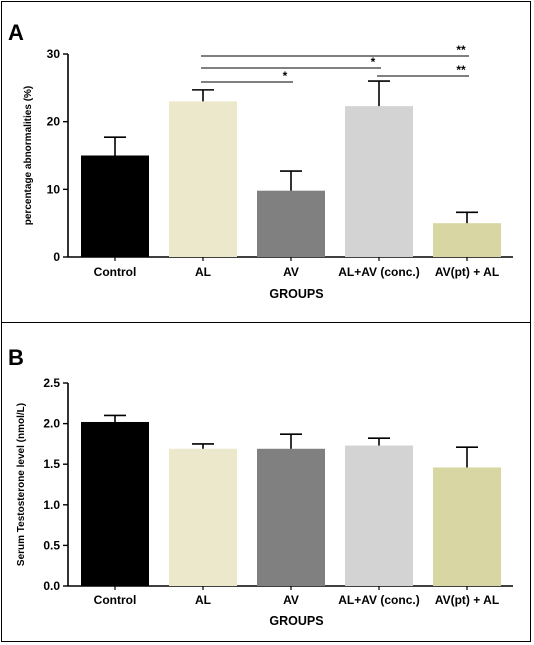 Image resolution: width=534 pixels, height=645 pixels. Describe the element at coordinates (21, 484) in the screenshot. I see `y-axis-title: Serum Testosterone level (nmol/L)` at that location.